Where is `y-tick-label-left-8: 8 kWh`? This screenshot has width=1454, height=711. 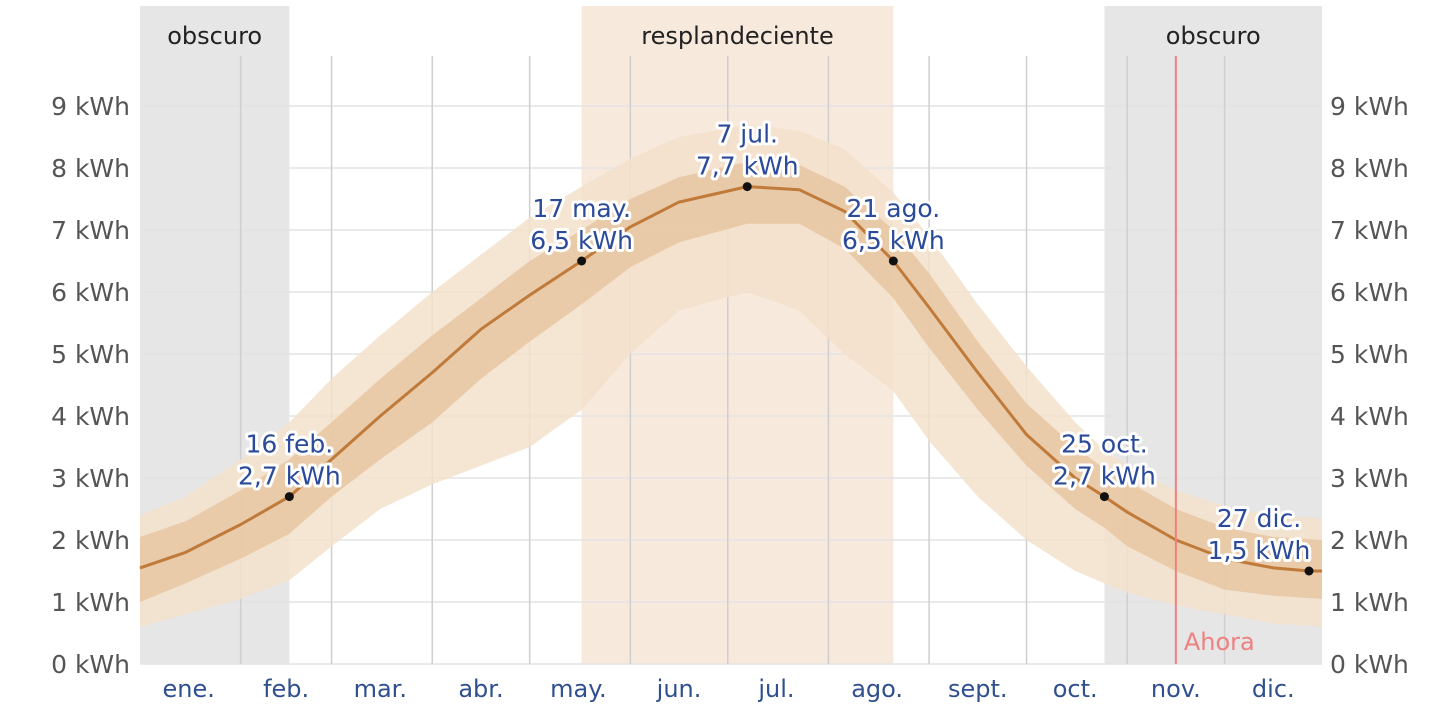 y-tick-label-left-8: 8 kWh is located at coordinates (90, 168).